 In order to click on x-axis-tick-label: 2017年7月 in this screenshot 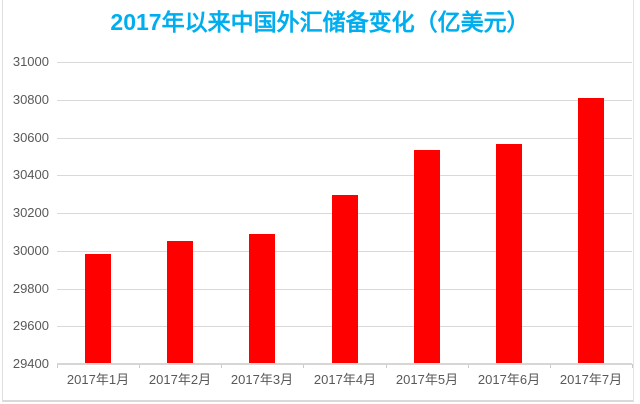, I will do `click(591, 379)`.